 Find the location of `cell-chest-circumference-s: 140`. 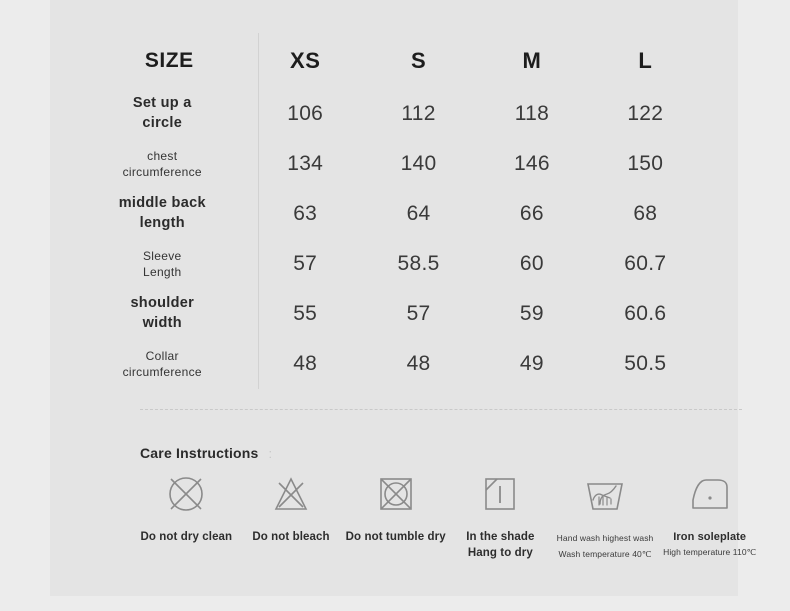

cell-chest-circumference-s: 140 is located at coordinates (418, 163).